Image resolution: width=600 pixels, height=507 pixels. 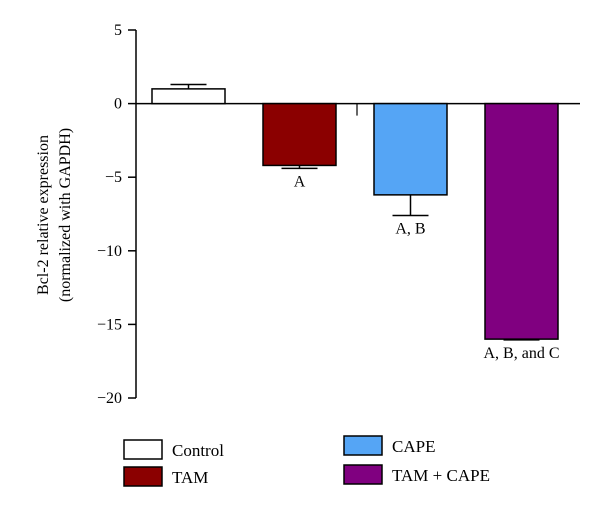 I want to click on legend-swatch-cape, so click(x=363, y=445).